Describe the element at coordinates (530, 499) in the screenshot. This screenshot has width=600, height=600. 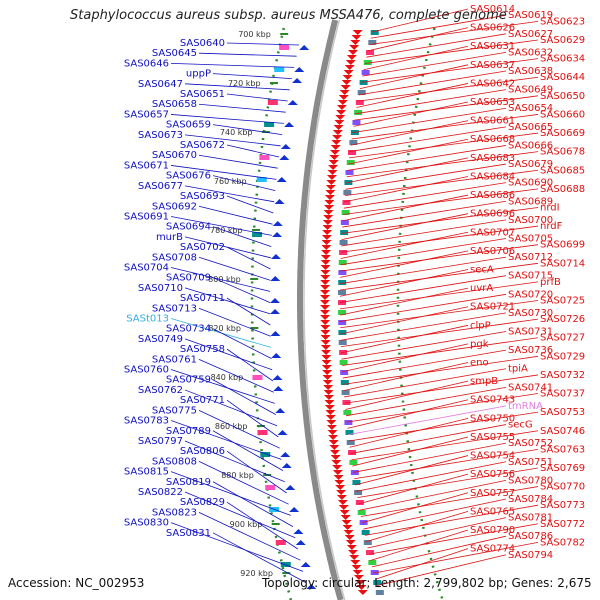
I see `right-gene-label: SAS0784` at that location.